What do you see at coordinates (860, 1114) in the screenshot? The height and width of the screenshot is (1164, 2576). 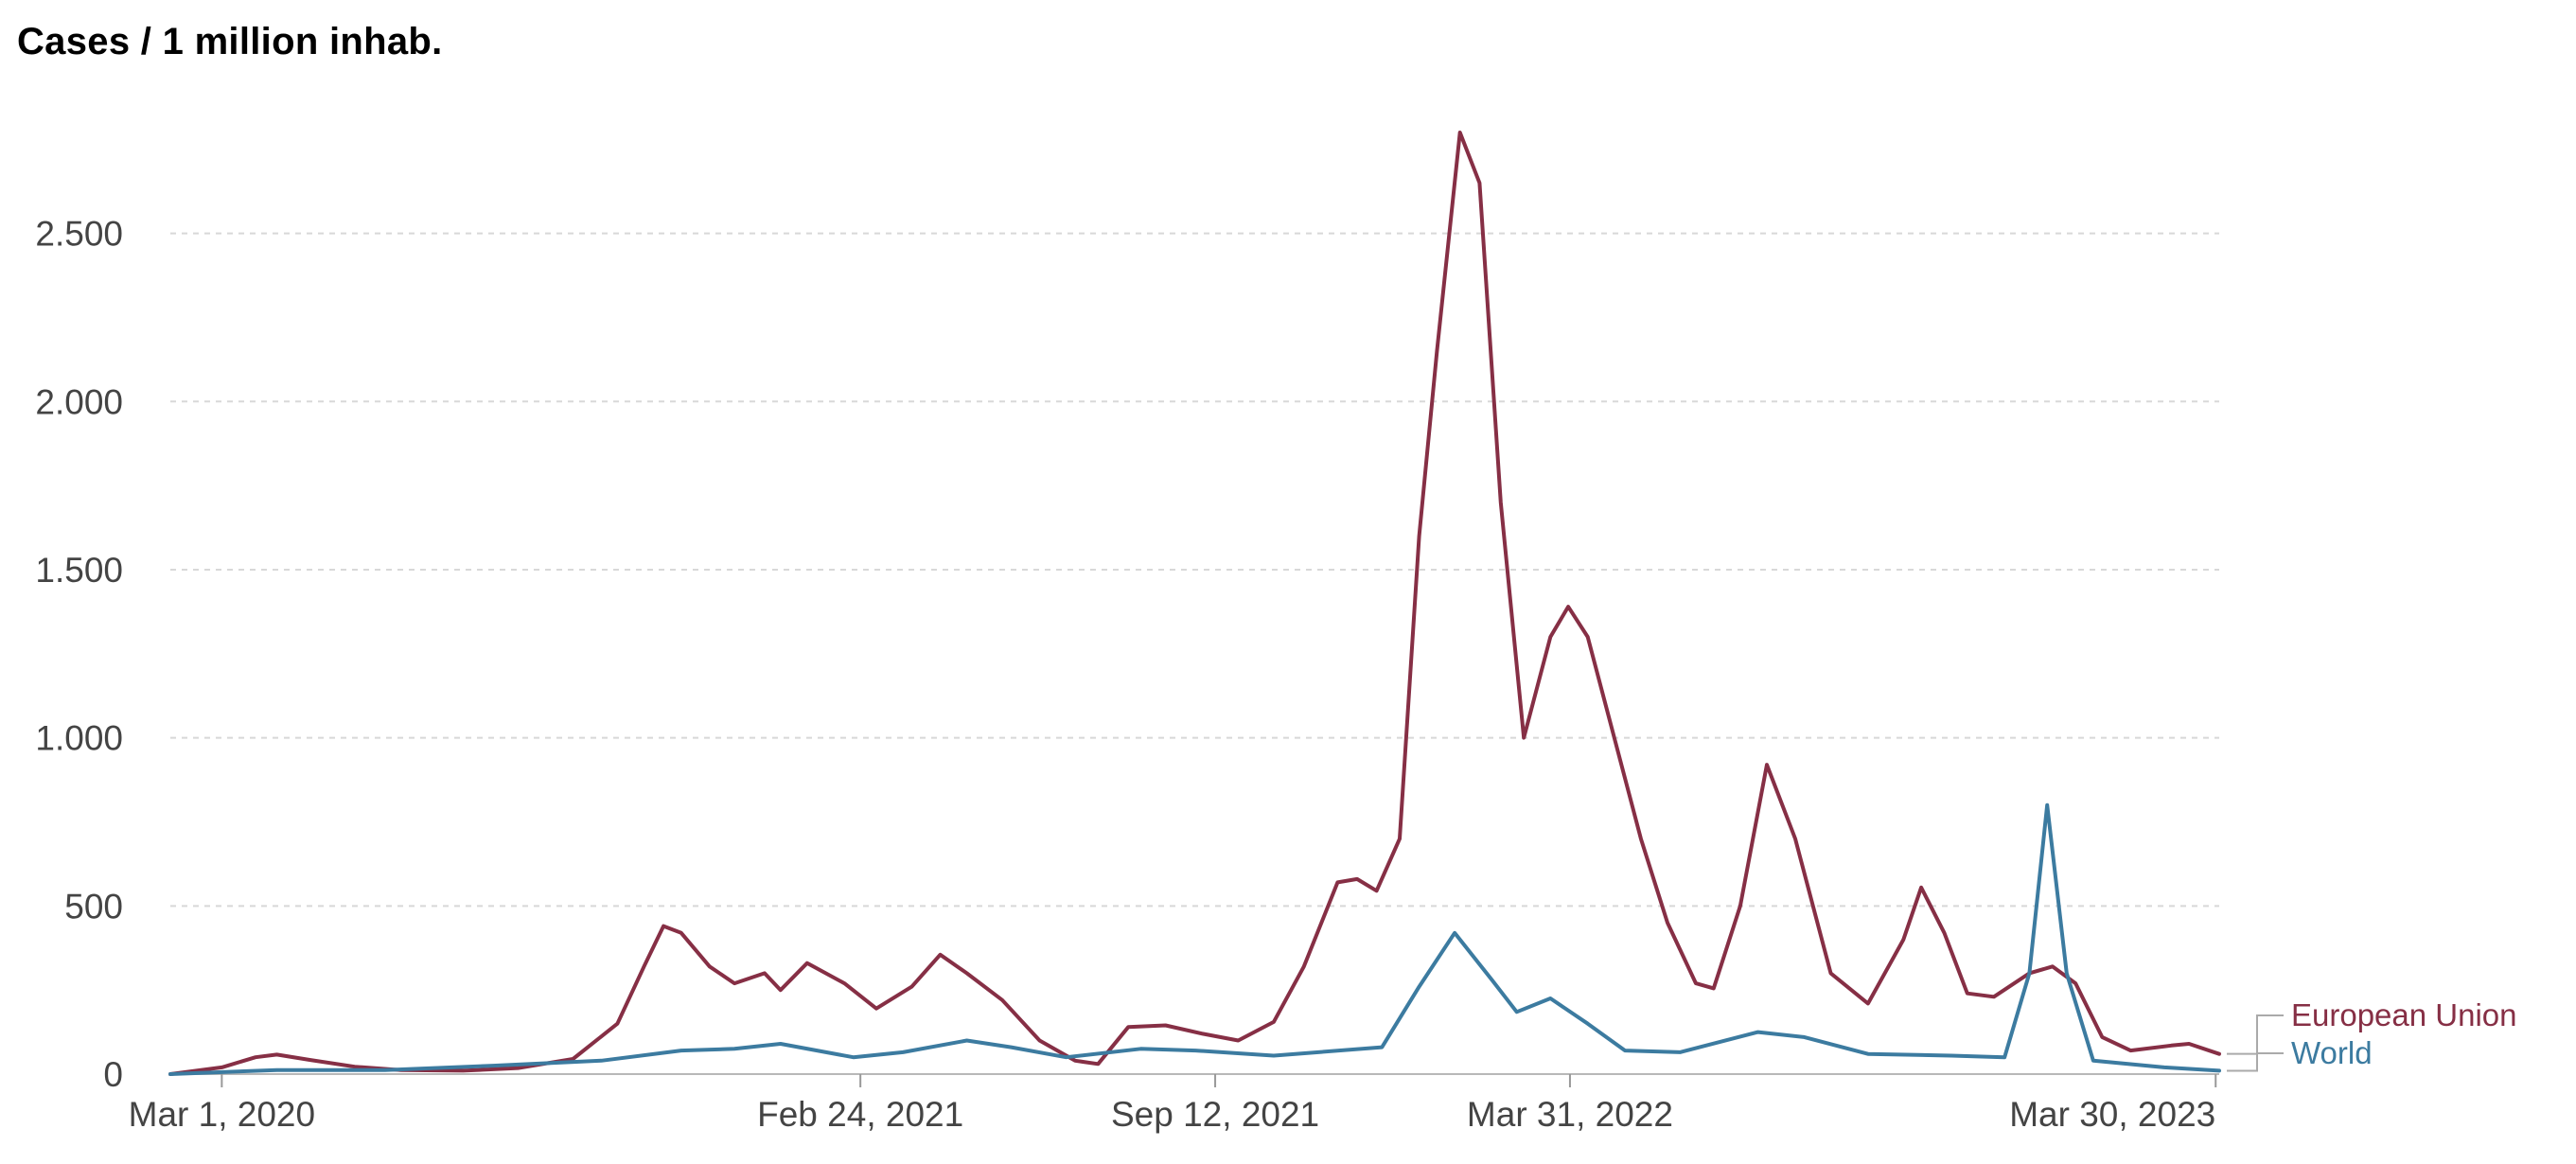 I see `x-tick-label: Feb 24, 2021` at bounding box center [860, 1114].